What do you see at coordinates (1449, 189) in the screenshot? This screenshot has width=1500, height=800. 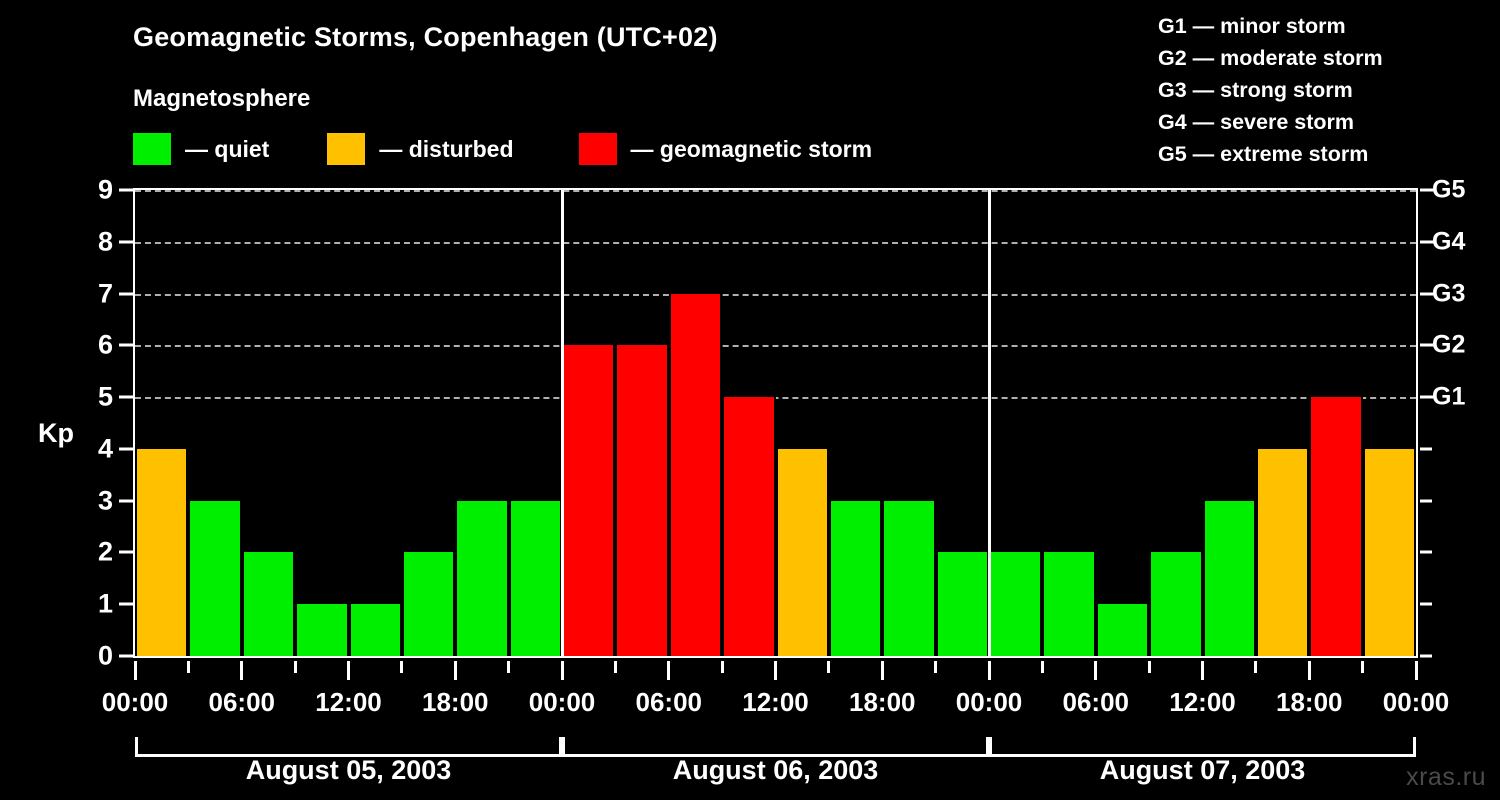 I see `g-tick-label-g5: G5` at bounding box center [1449, 189].